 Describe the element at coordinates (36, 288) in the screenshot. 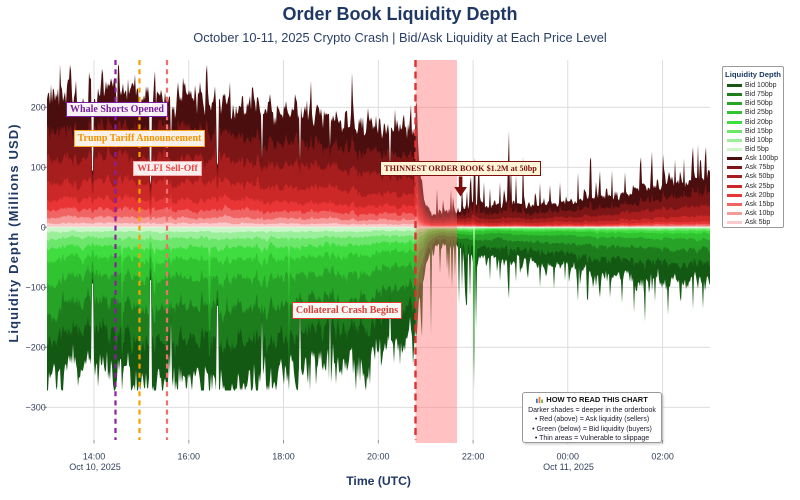

I see `svg-text: −100` at that location.